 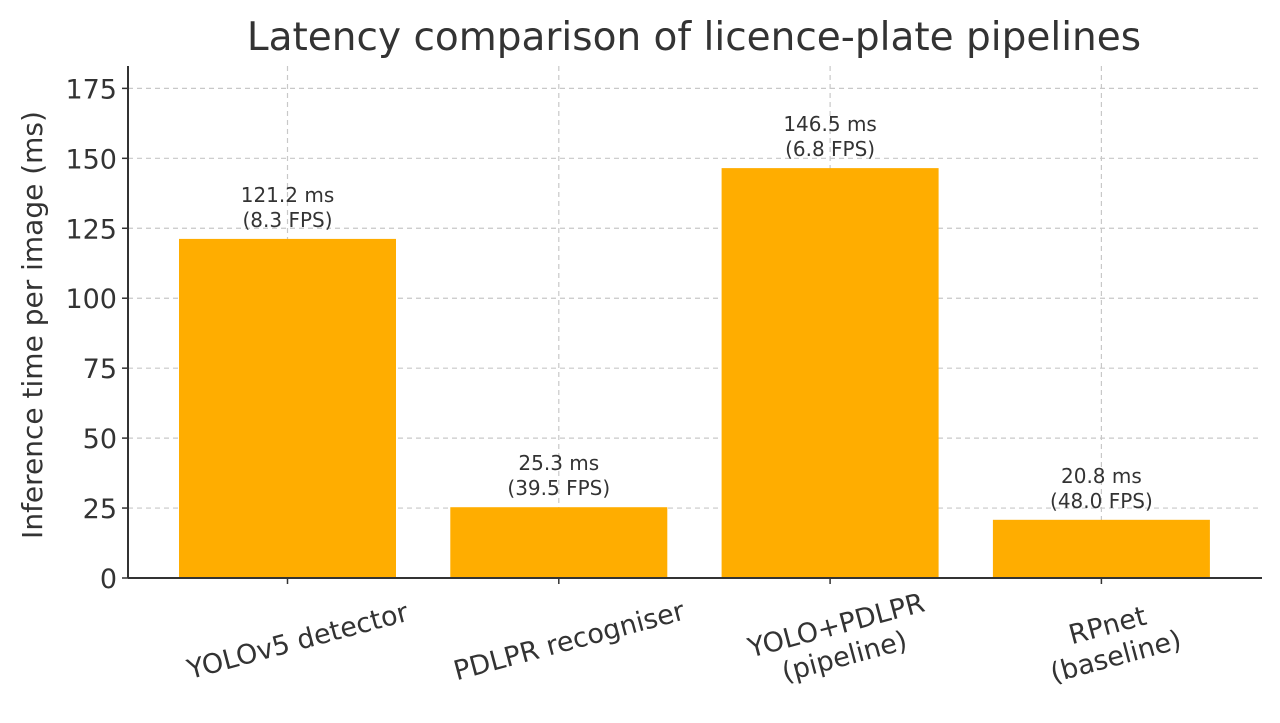 I want to click on y-tick-label: 75, so click(x=100, y=369).